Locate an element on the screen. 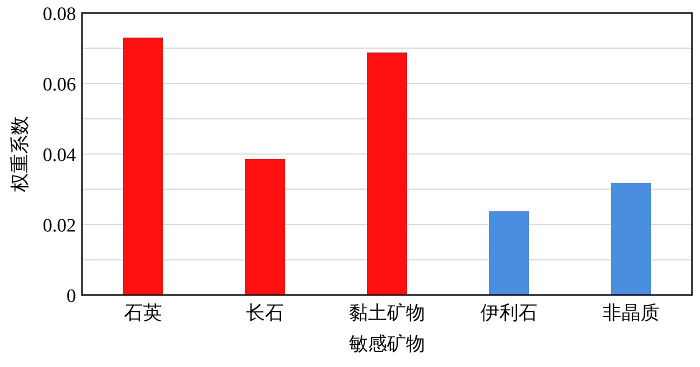 This screenshot has height=367, width=700. x-tick-label: 黏土矿物 is located at coordinates (387, 313).